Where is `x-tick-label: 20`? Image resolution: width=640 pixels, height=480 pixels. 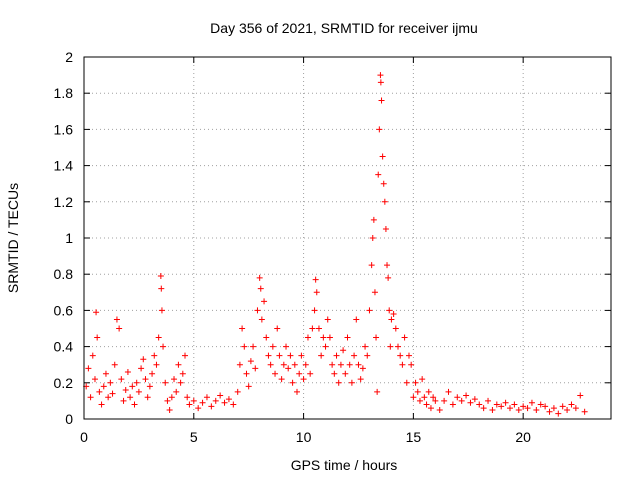
x-tick-label: 20 is located at coordinates (523, 437).